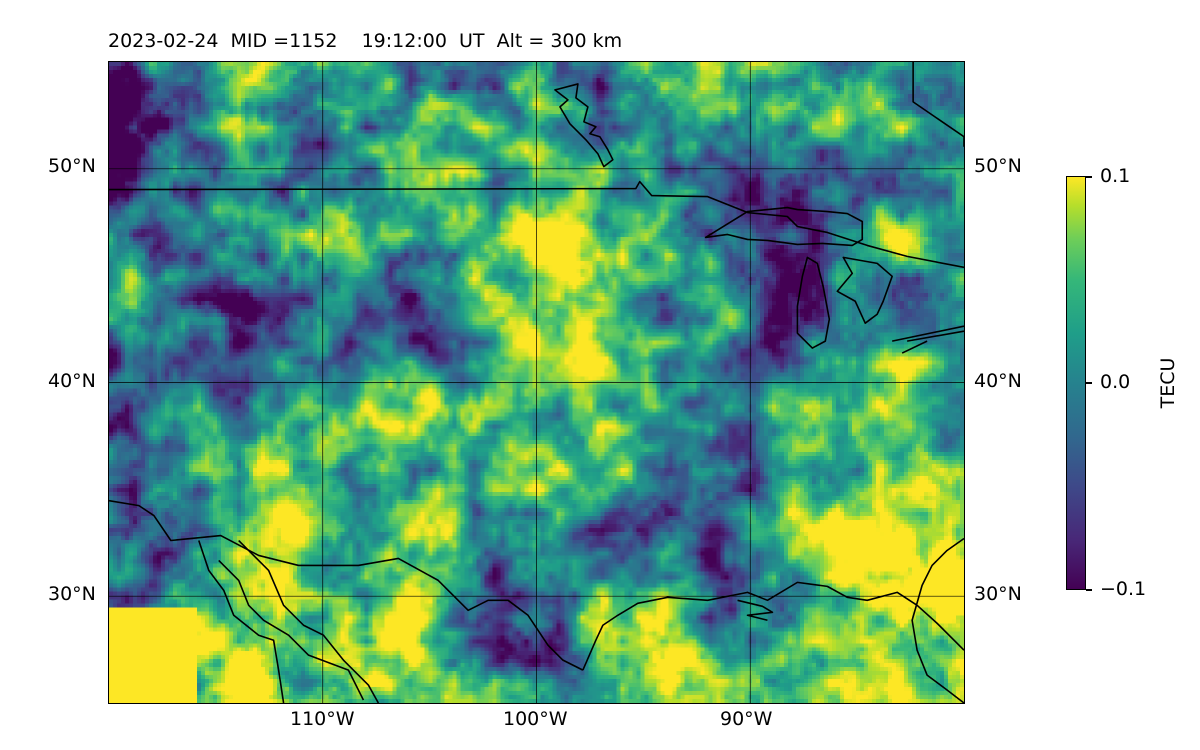 This screenshot has width=1200, height=750. I want to click on lake-huron, so click(864, 290).